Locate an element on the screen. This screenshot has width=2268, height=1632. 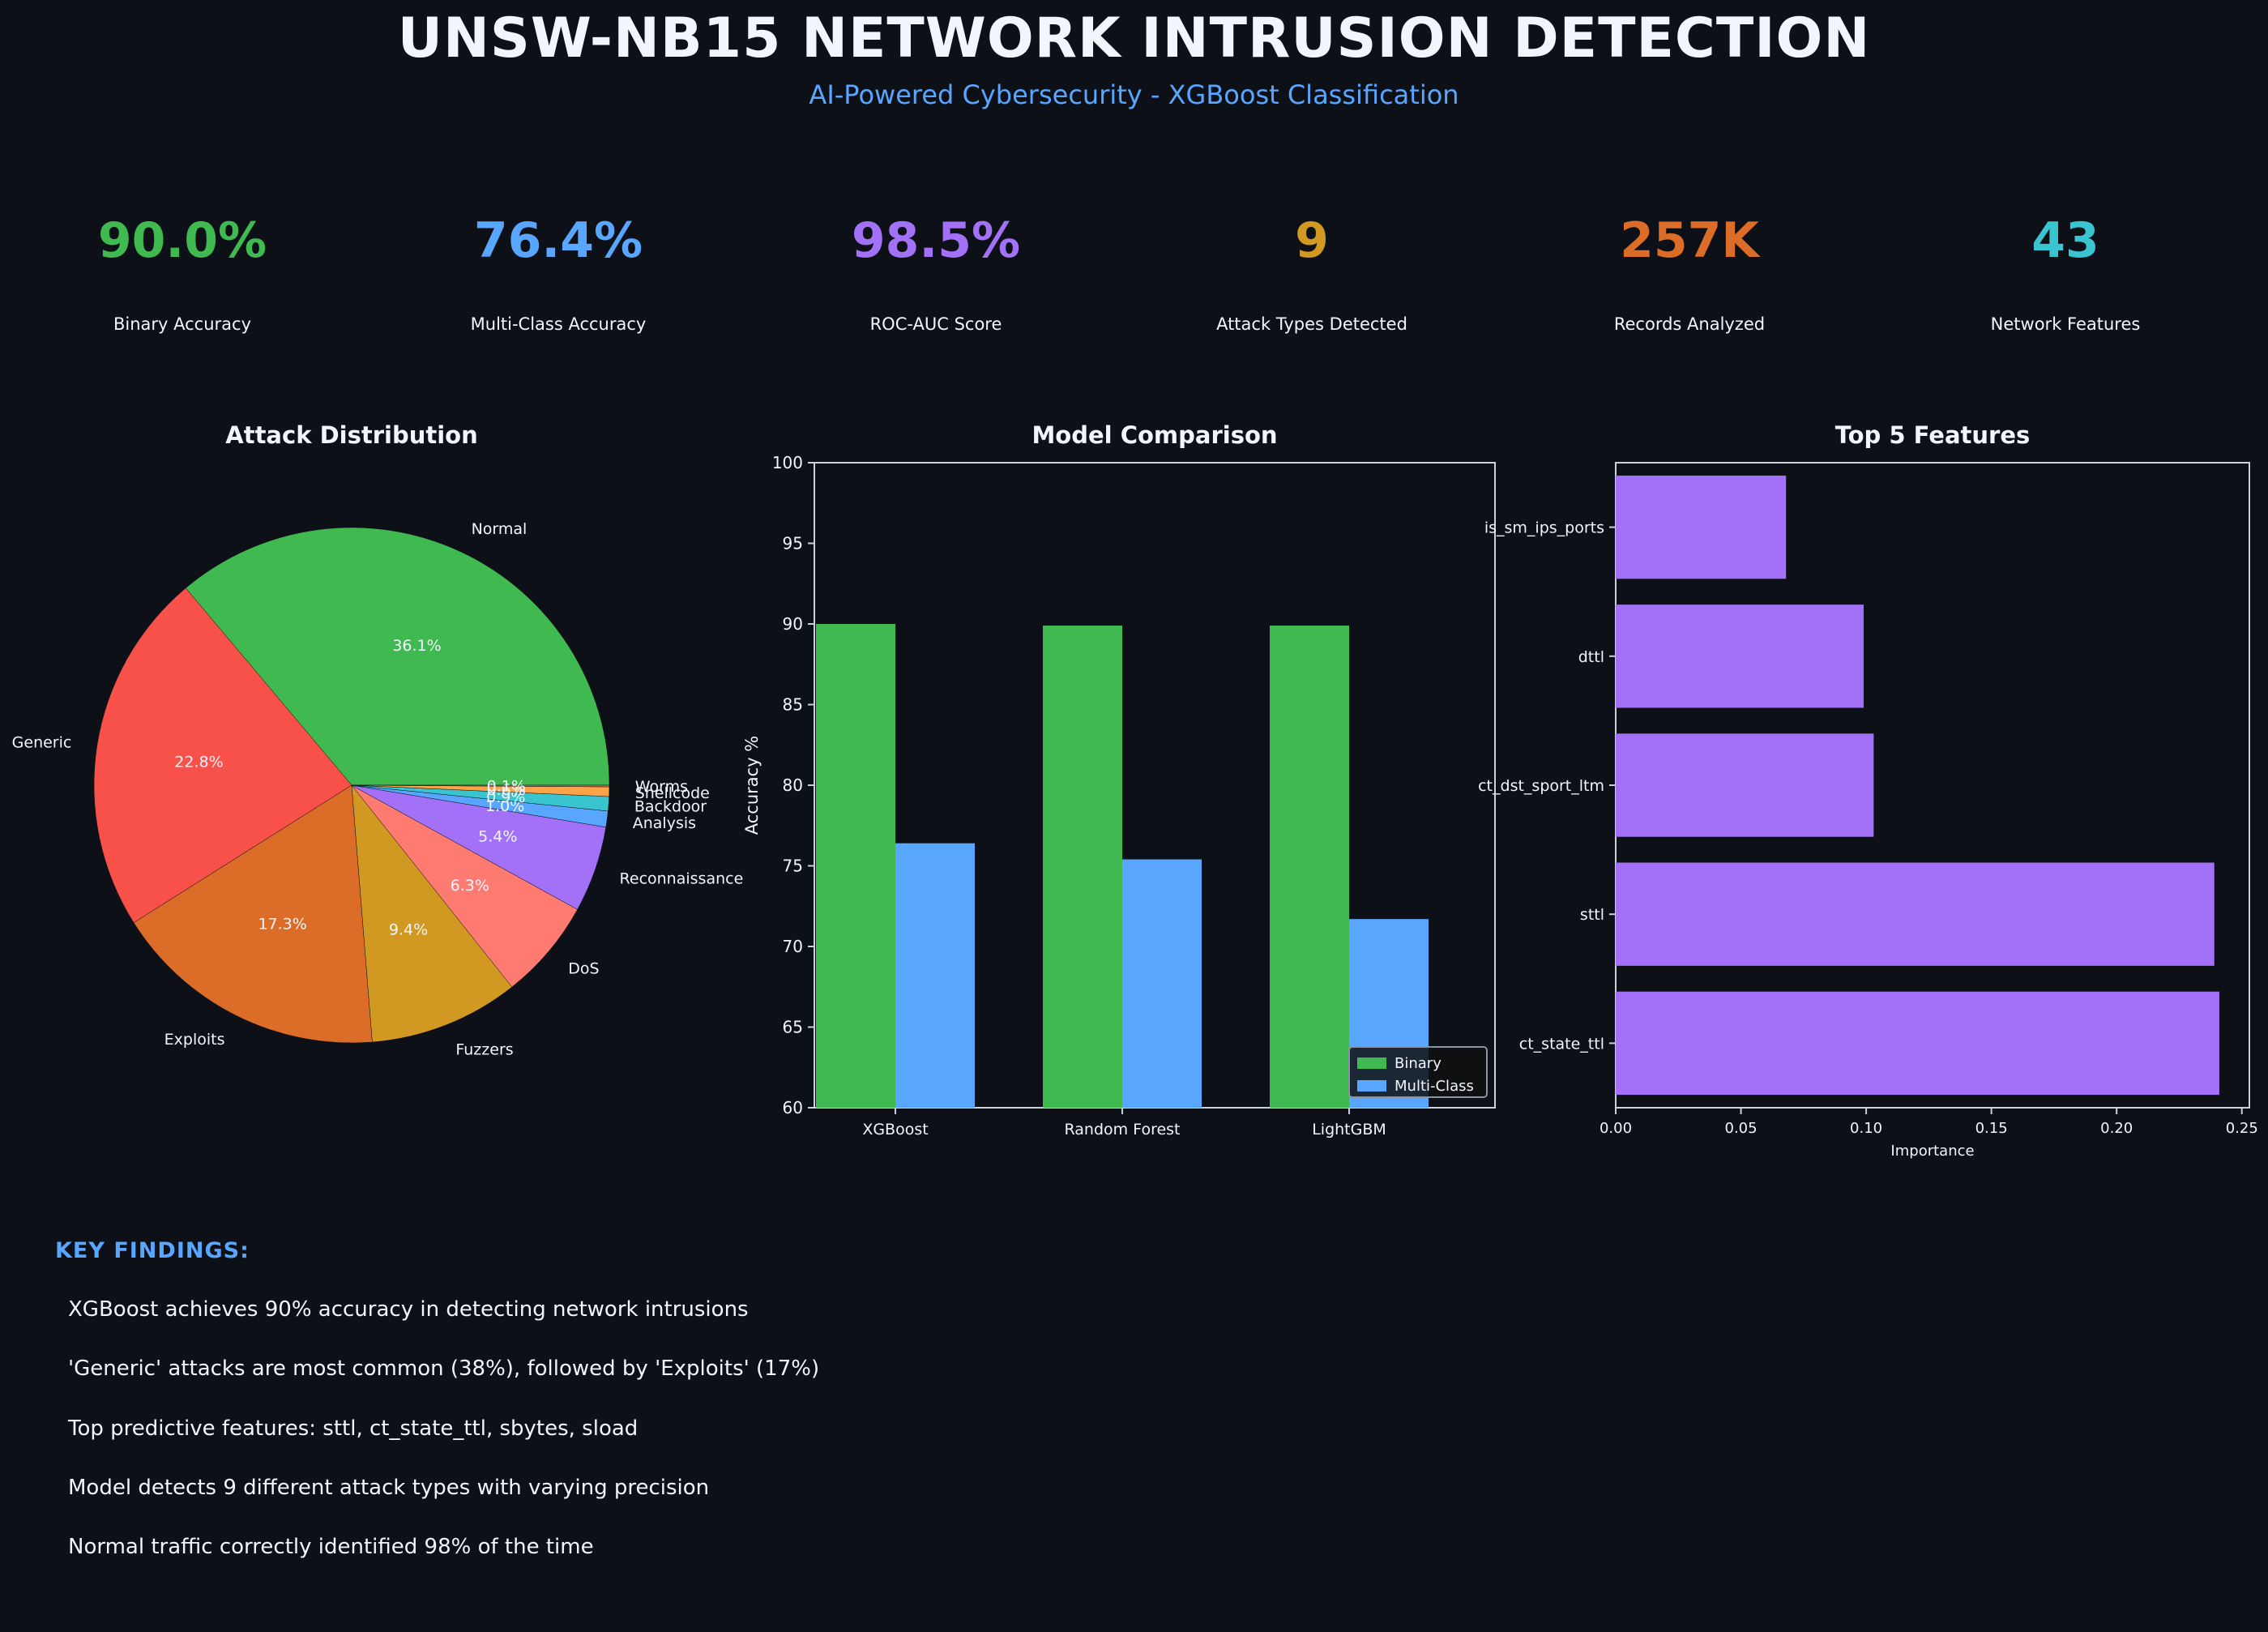
pie-pct-label: 36.1% is located at coordinates (416, 646).